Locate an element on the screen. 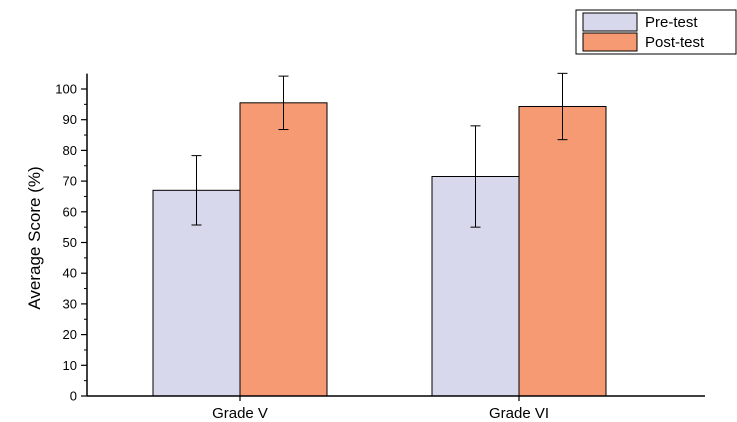 This screenshot has height=422, width=737. legend-label-post-test: Post-test is located at coordinates (675, 42).